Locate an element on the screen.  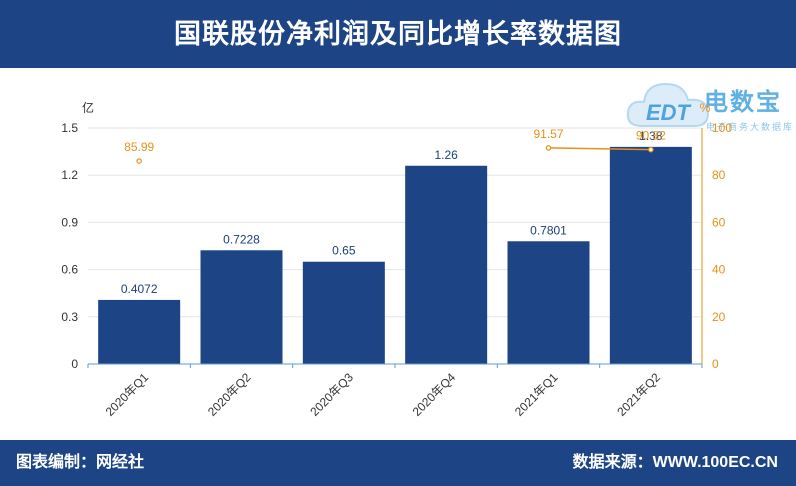
bar-value-label: 0.7801 is located at coordinates (548, 230).